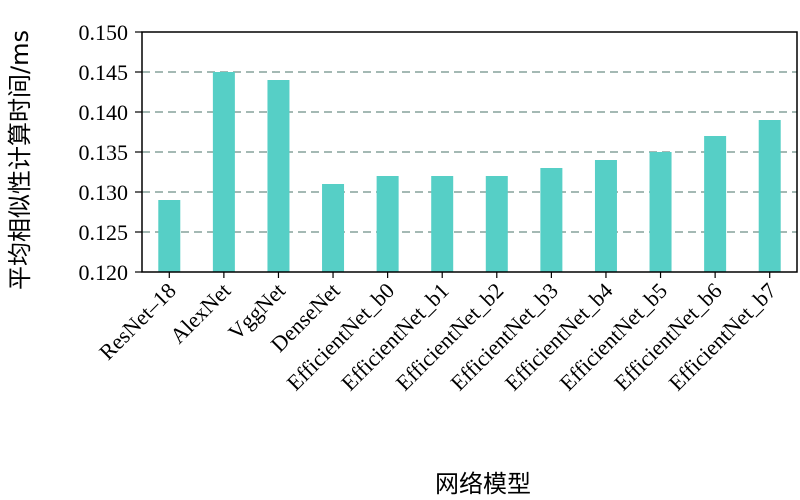 The width and height of the screenshot is (800, 500). What do you see at coordinates (483, 484) in the screenshot?
I see `x-axis-title: 网络模型` at bounding box center [483, 484].